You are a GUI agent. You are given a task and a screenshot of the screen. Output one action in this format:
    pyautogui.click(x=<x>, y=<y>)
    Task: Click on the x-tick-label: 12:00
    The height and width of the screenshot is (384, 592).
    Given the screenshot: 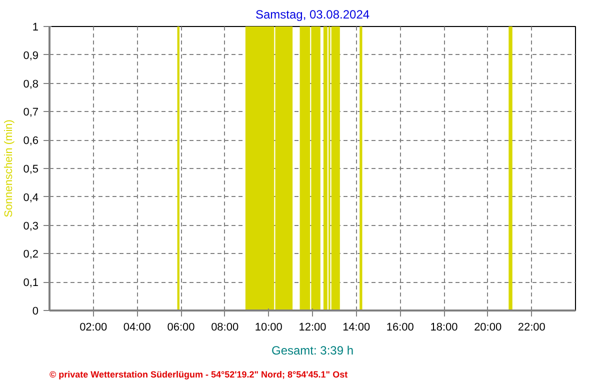 What is the action you would take?
    pyautogui.click(x=312, y=328)
    